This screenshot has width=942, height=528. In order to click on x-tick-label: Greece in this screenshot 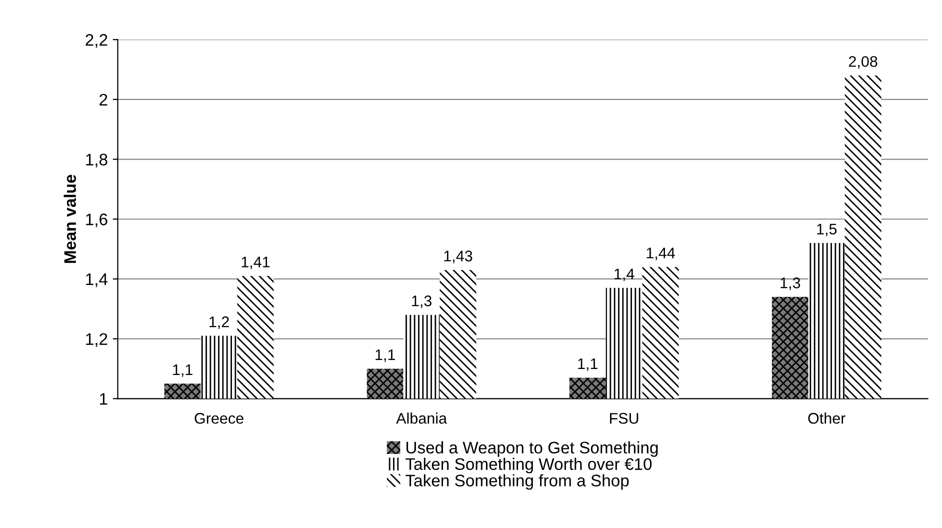, I will do `click(219, 418)`.